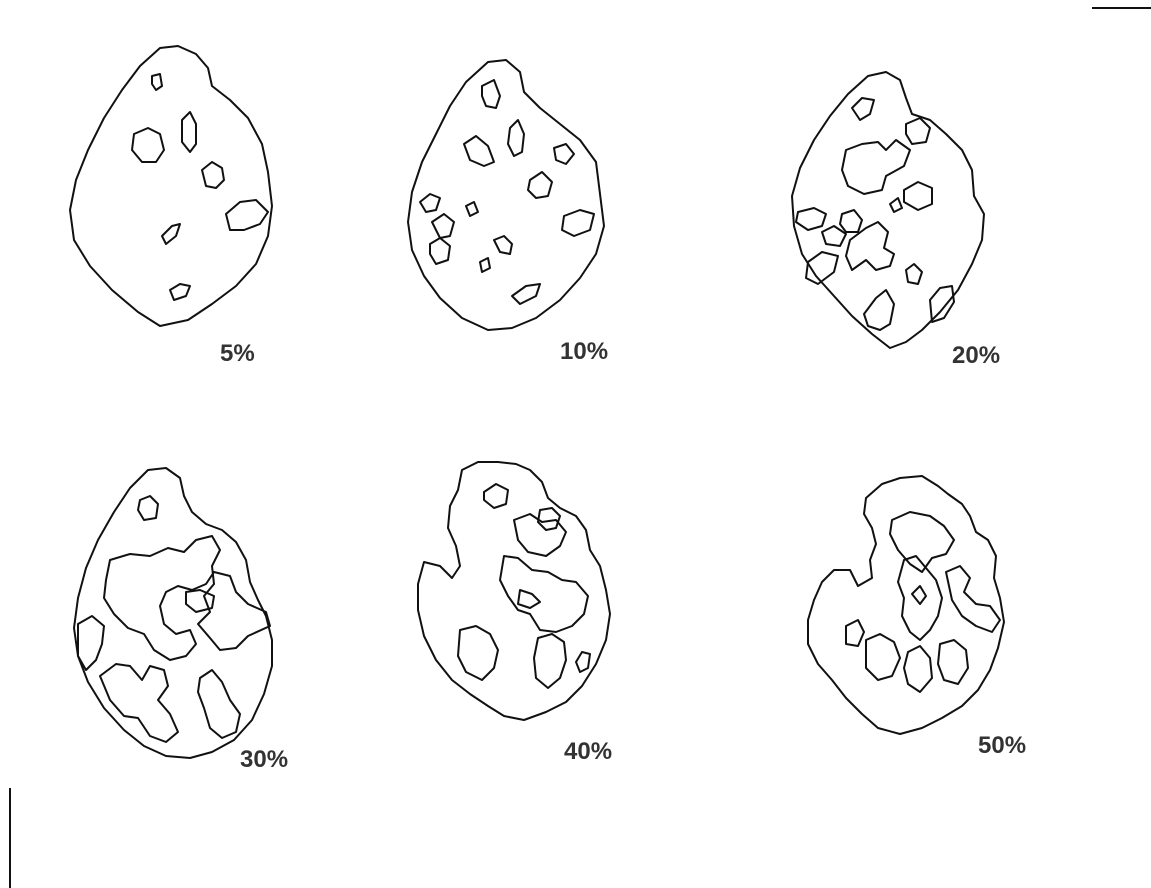 The height and width of the screenshot is (888, 1151). What do you see at coordinates (237, 353) in the screenshot?
I see `severity-label: 5%` at bounding box center [237, 353].